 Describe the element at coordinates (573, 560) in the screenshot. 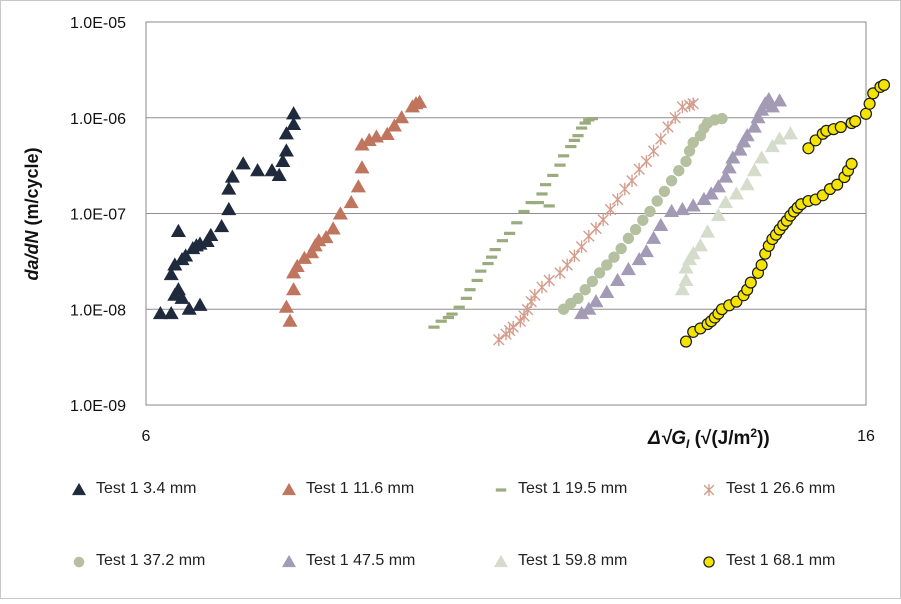

I see `legend-label: Test 1 59.8 mm` at that location.